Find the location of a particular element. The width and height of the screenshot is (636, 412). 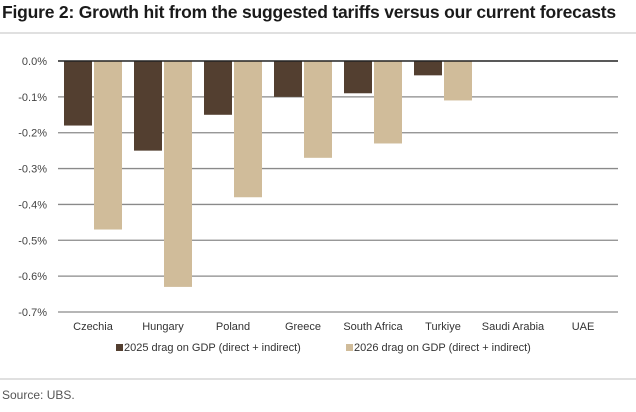

y-tick-label: 0.0% is located at coordinates (34, 62).